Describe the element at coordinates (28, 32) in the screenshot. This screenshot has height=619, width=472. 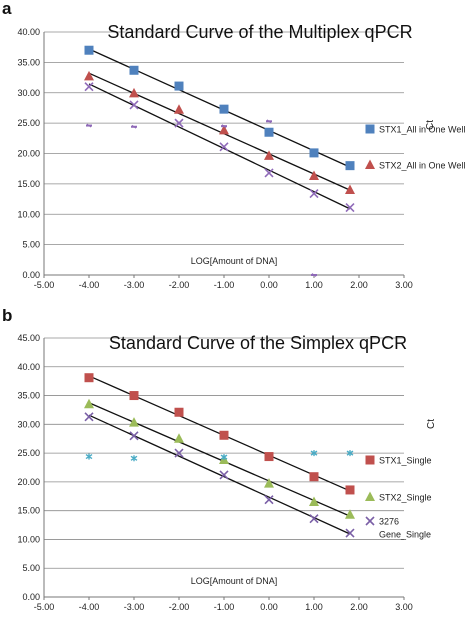
I see `y-tick-label: 40.00` at that location.